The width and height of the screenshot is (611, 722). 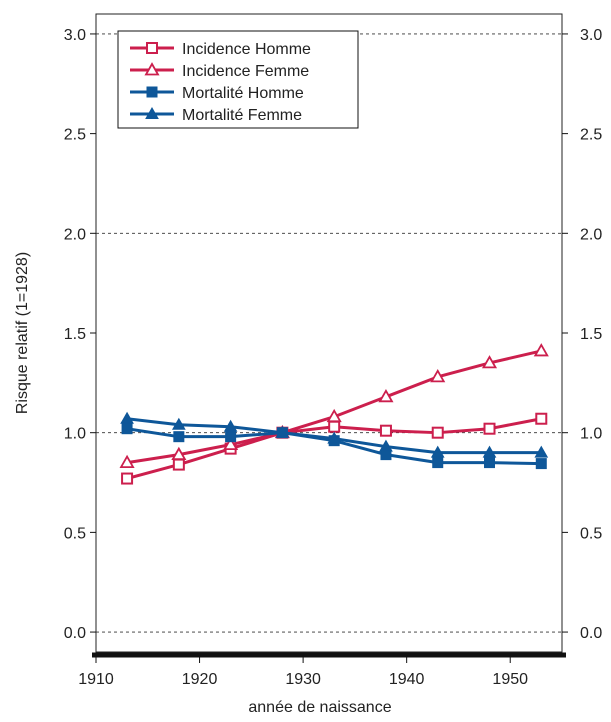 What do you see at coordinates (591, 334) in the screenshot?
I see `y-tick-label-right: 1.5` at bounding box center [591, 334].